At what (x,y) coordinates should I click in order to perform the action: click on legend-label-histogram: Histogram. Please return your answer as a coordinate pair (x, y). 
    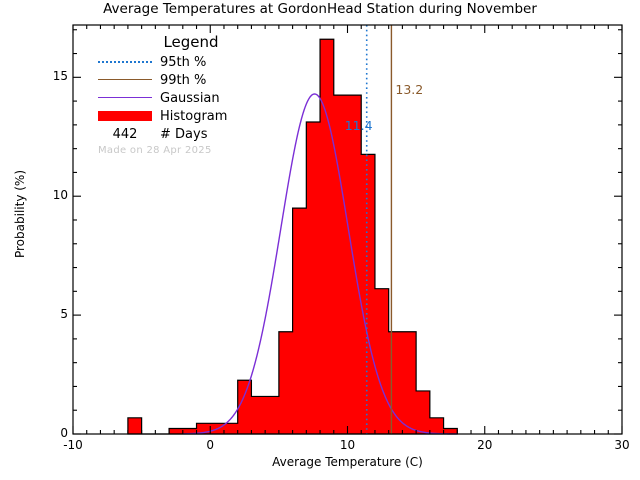
    Looking at the image, I should click on (194, 116).